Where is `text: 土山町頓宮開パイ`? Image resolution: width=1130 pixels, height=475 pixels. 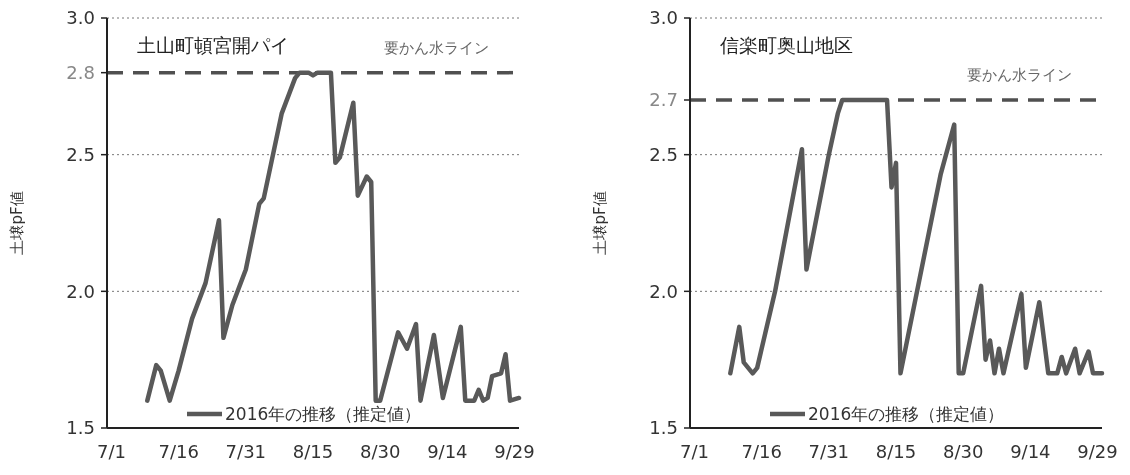
text: 土山町頓宮開パイ is located at coordinates (213, 45).